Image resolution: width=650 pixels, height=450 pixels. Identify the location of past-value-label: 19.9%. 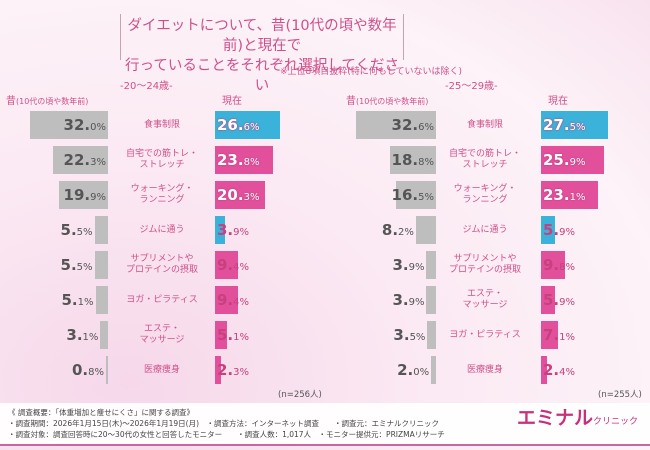
(84, 195).